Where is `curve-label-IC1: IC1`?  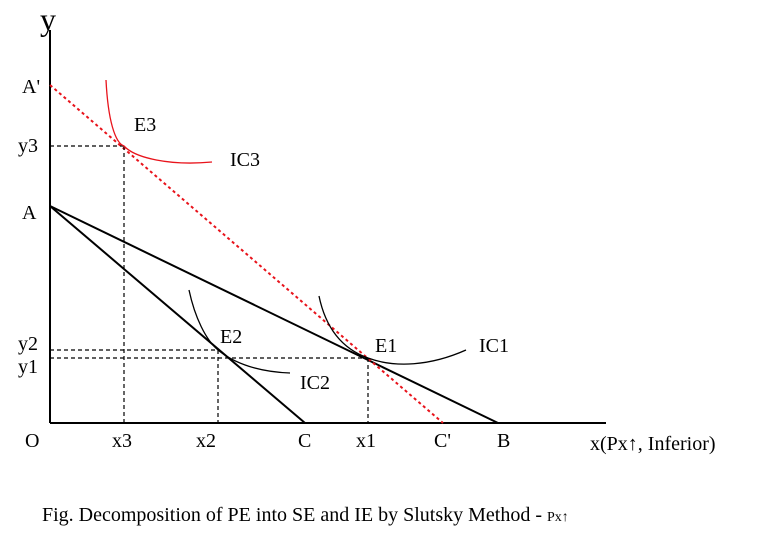
curve-label-IC1: IC1 is located at coordinates (494, 346).